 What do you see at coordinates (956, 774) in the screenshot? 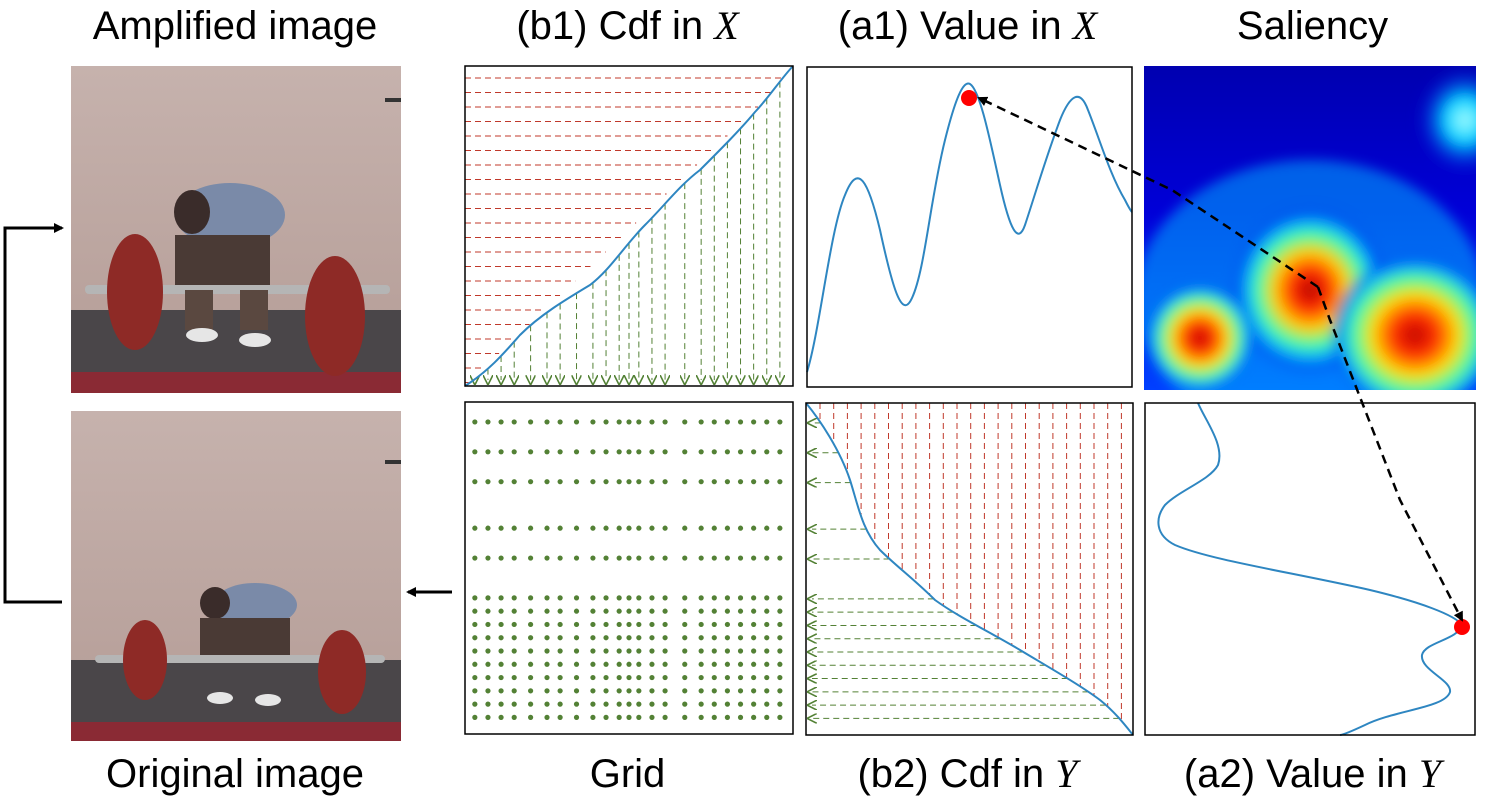
I see `b2-label-text: (b2) Cdf in` at bounding box center [956, 774].